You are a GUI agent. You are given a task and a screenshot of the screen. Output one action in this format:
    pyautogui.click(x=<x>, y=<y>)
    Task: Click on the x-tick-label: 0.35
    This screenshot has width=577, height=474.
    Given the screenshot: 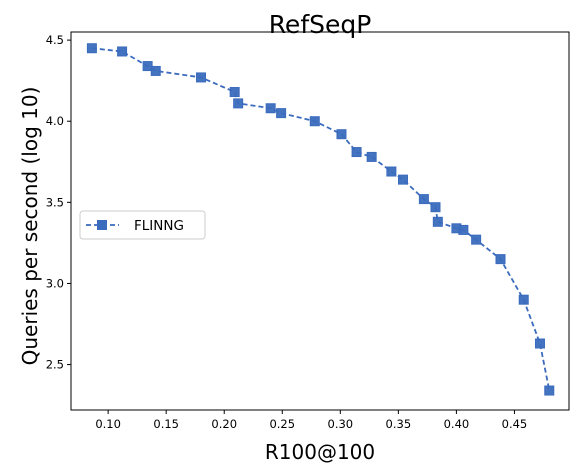 What is the action you would take?
    pyautogui.click(x=399, y=424)
    